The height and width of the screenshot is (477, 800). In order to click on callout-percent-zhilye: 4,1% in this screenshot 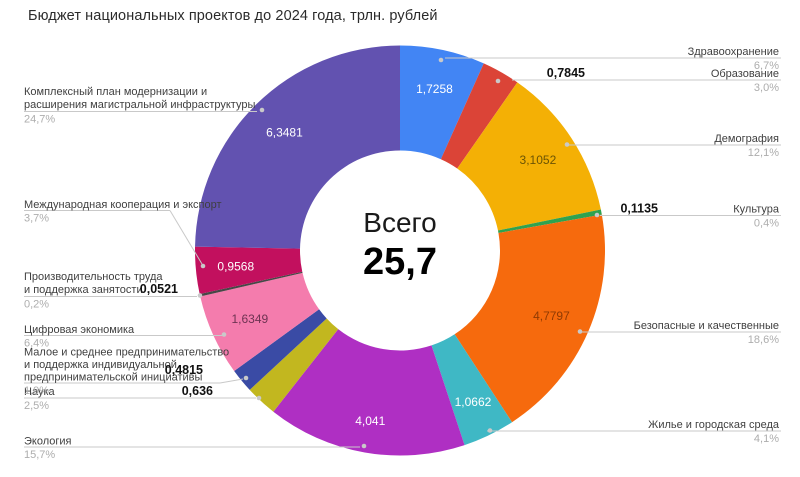, I will do `click(766, 439)`.